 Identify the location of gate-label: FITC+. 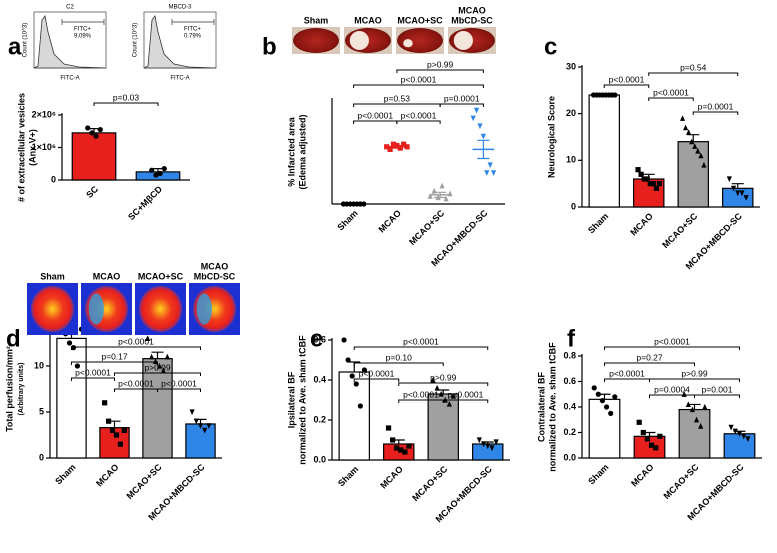
(192, 30).